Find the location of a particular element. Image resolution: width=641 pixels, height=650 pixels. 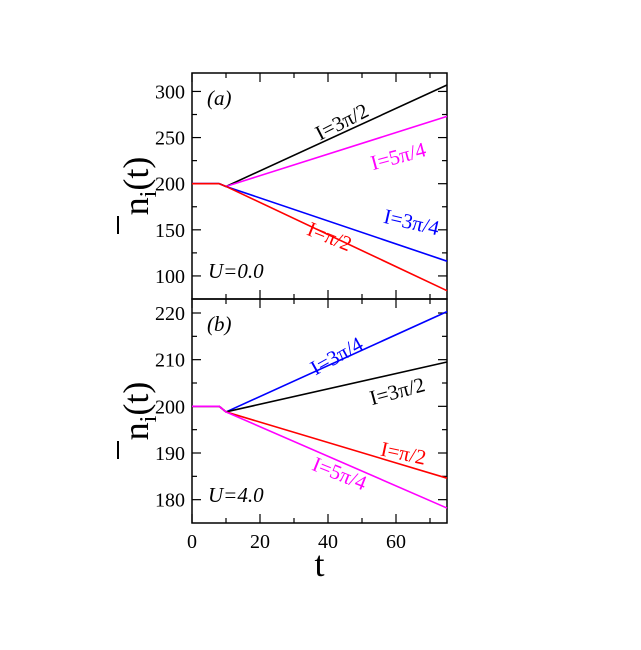

plot-frame is located at coordinates (319, 411).